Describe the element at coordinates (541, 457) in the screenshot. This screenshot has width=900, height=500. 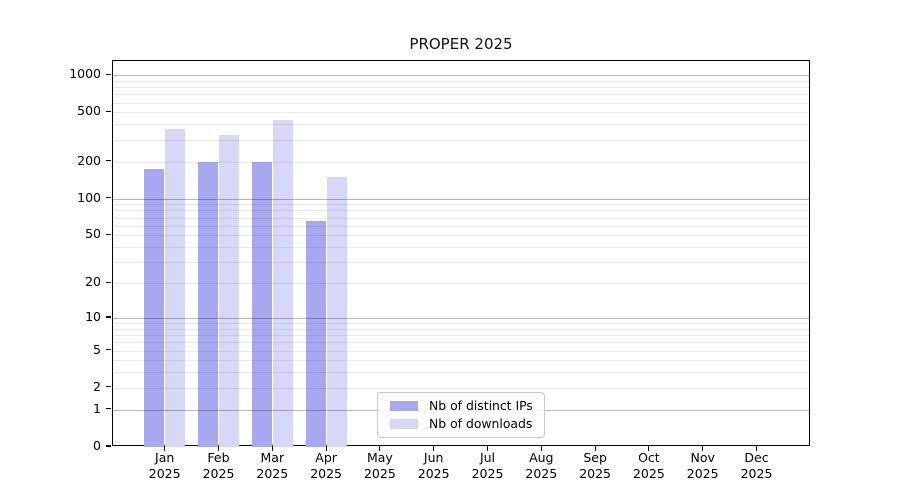
I see `x-tick-month: Aug` at that location.